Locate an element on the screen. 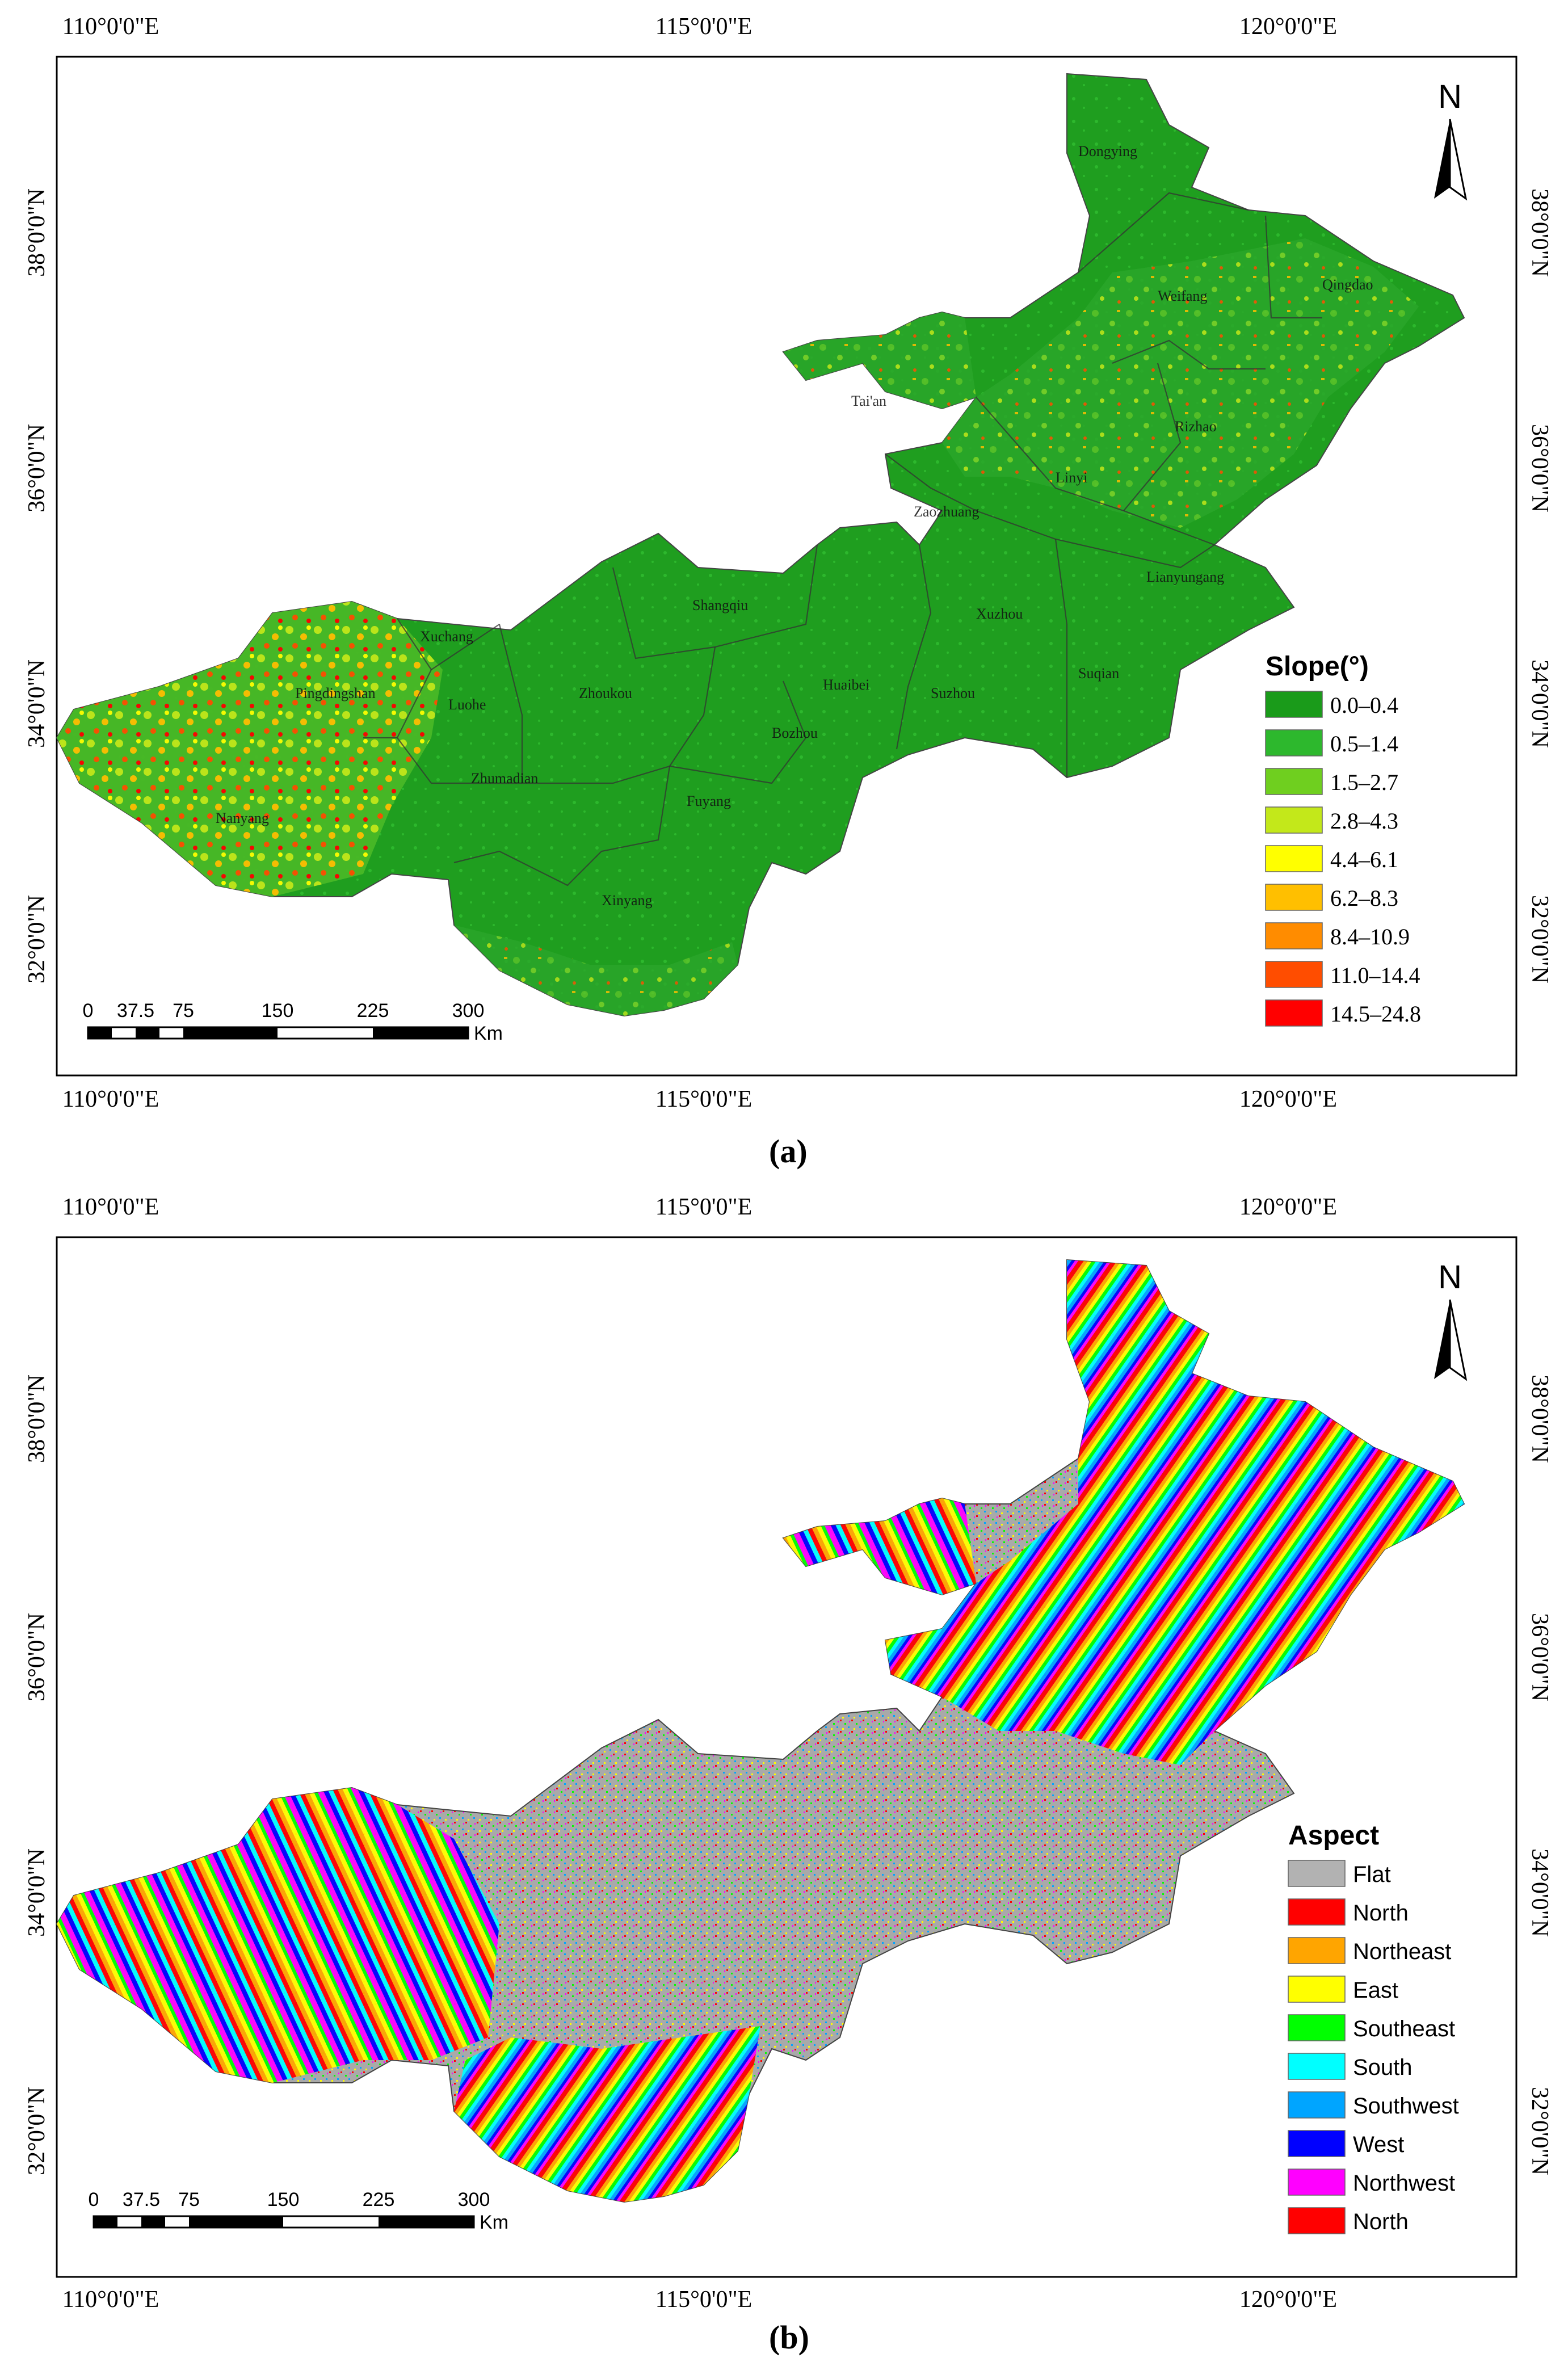 Image resolution: width=1568 pixels, height=2366 pixels. city-label: Nanyang is located at coordinates (242, 818).